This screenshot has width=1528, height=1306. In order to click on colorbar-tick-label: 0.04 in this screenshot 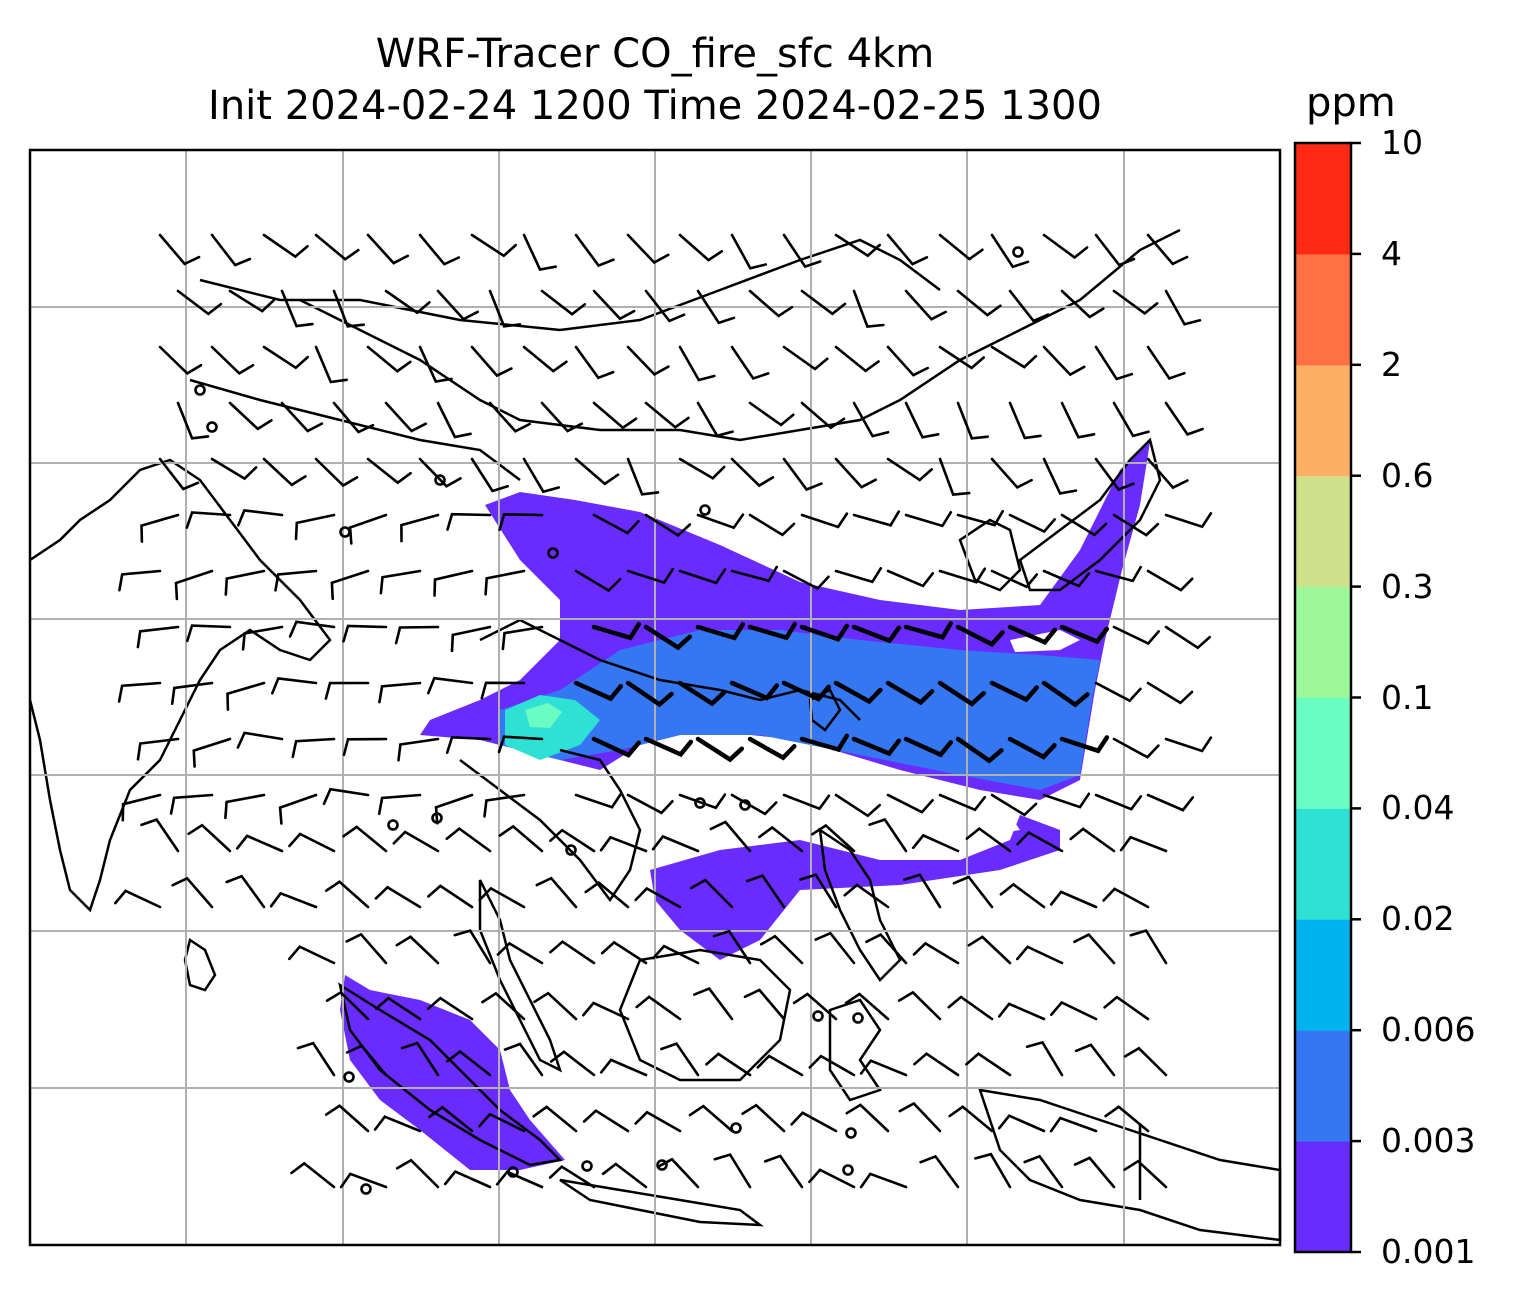, I will do `click(1418, 808)`.